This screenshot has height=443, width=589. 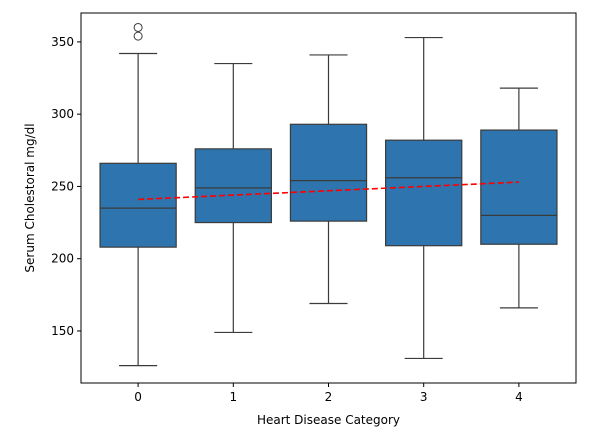 I want to click on y-tick-label-350: 350, so click(x=62, y=42).